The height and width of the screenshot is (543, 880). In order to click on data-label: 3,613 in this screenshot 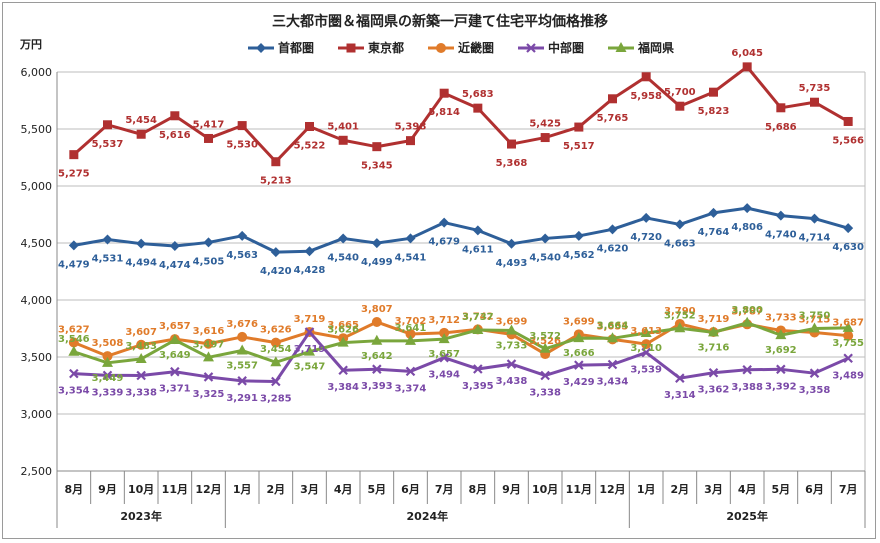, I will do `click(646, 331)`.